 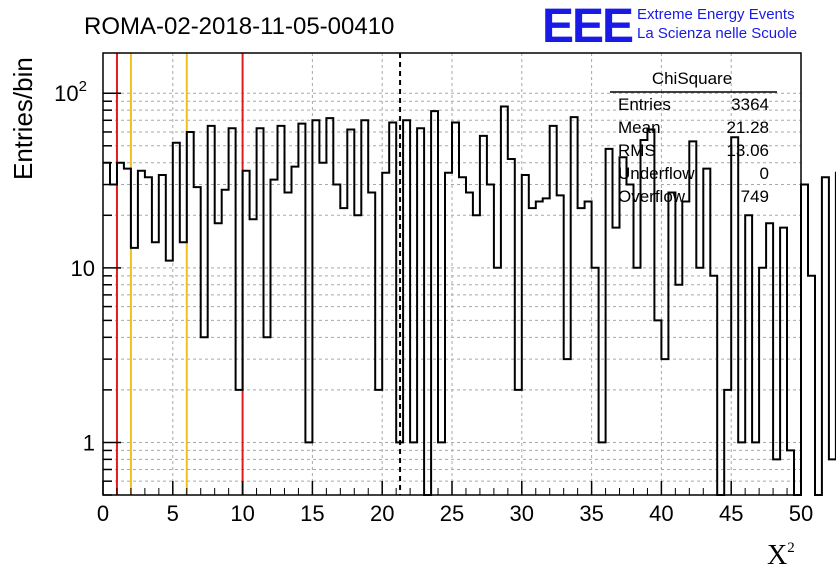 What do you see at coordinates (652, 196) in the screenshot?
I see `stats-row-label: Overflow` at bounding box center [652, 196].